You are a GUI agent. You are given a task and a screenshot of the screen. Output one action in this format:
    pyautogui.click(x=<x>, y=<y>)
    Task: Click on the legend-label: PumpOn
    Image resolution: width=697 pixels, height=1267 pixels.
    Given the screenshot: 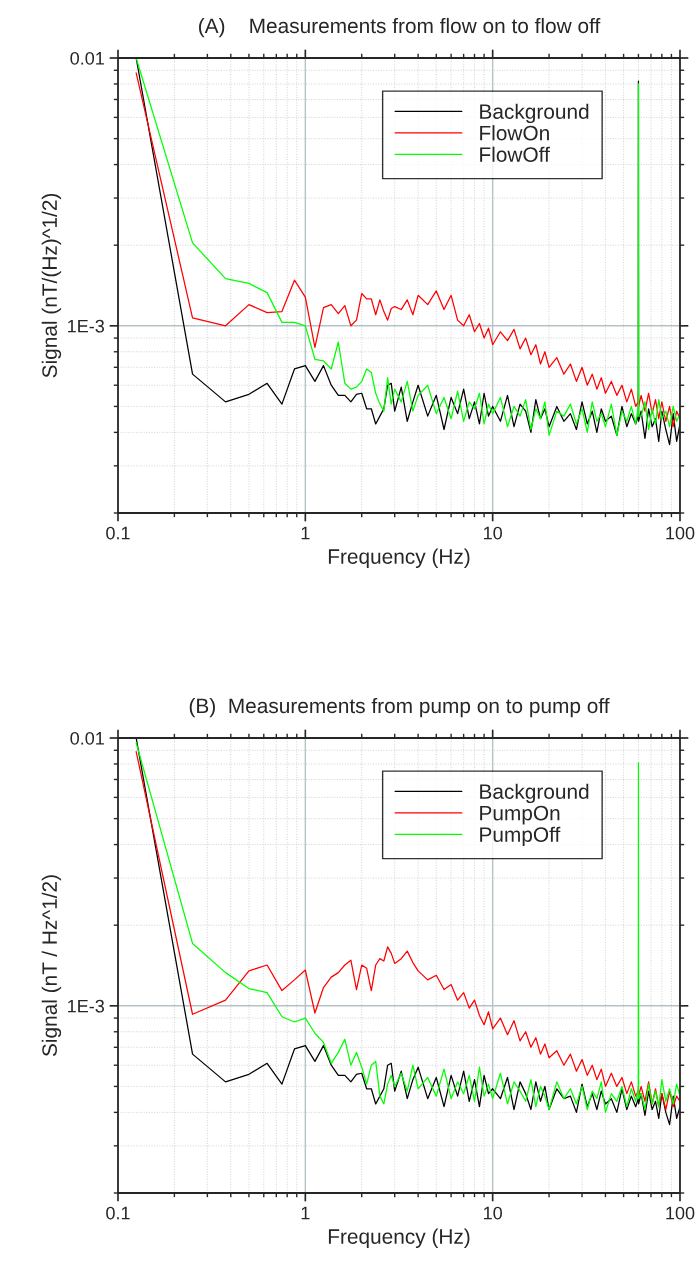 What is the action you would take?
    pyautogui.click(x=520, y=815)
    